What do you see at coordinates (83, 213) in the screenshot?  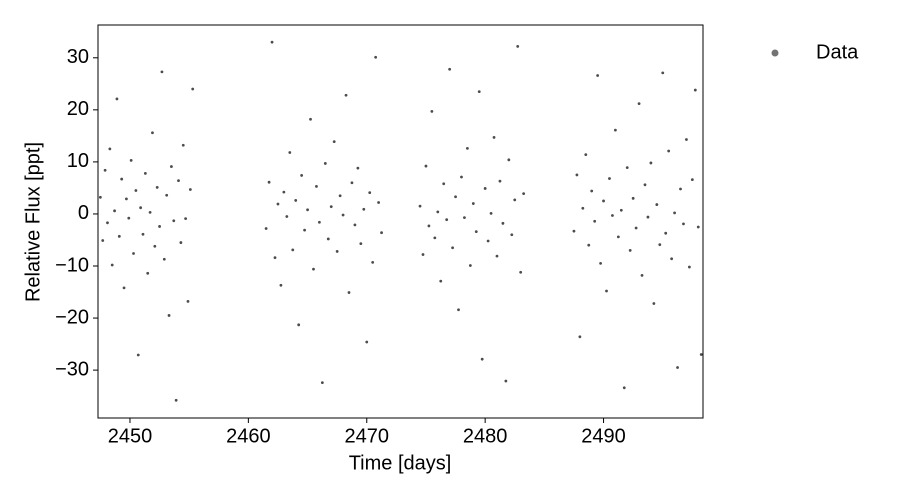 I see `y-tick-label: 0` at bounding box center [83, 213].